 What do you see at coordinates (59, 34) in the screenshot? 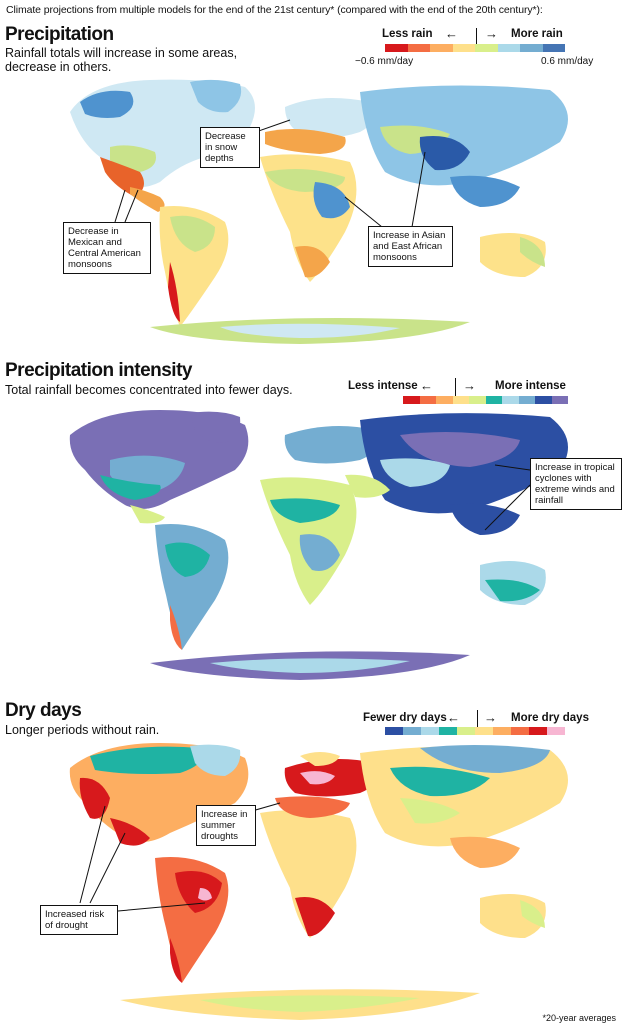
I see `panel-title: Precipitation` at bounding box center [59, 34].